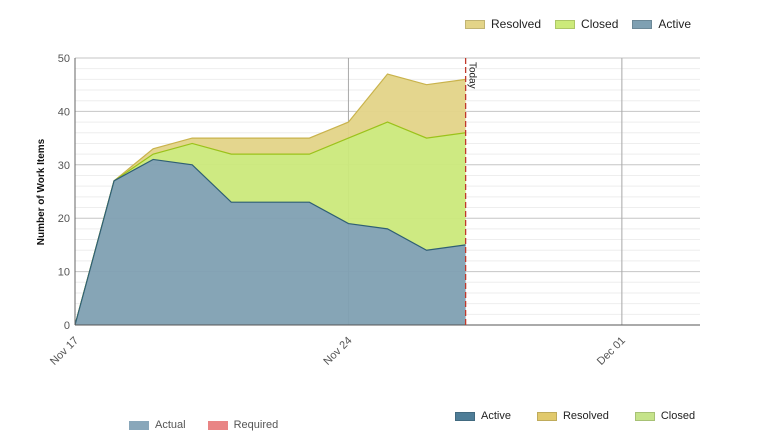  I want to click on legend-top: Resolved Closed Active, so click(585, 24).